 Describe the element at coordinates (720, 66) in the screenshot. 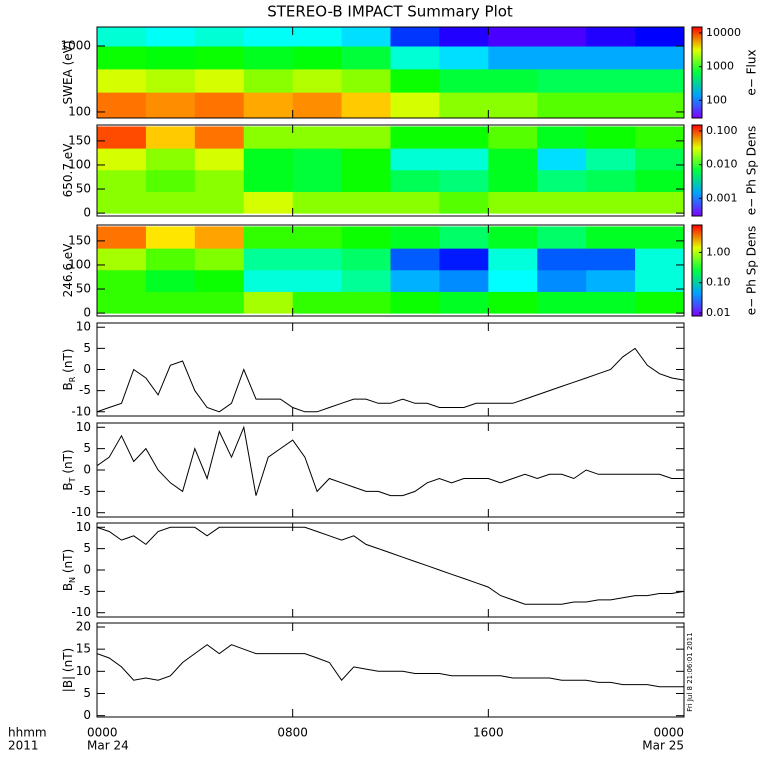

I see `colorbar-tick-label: 1000` at that location.